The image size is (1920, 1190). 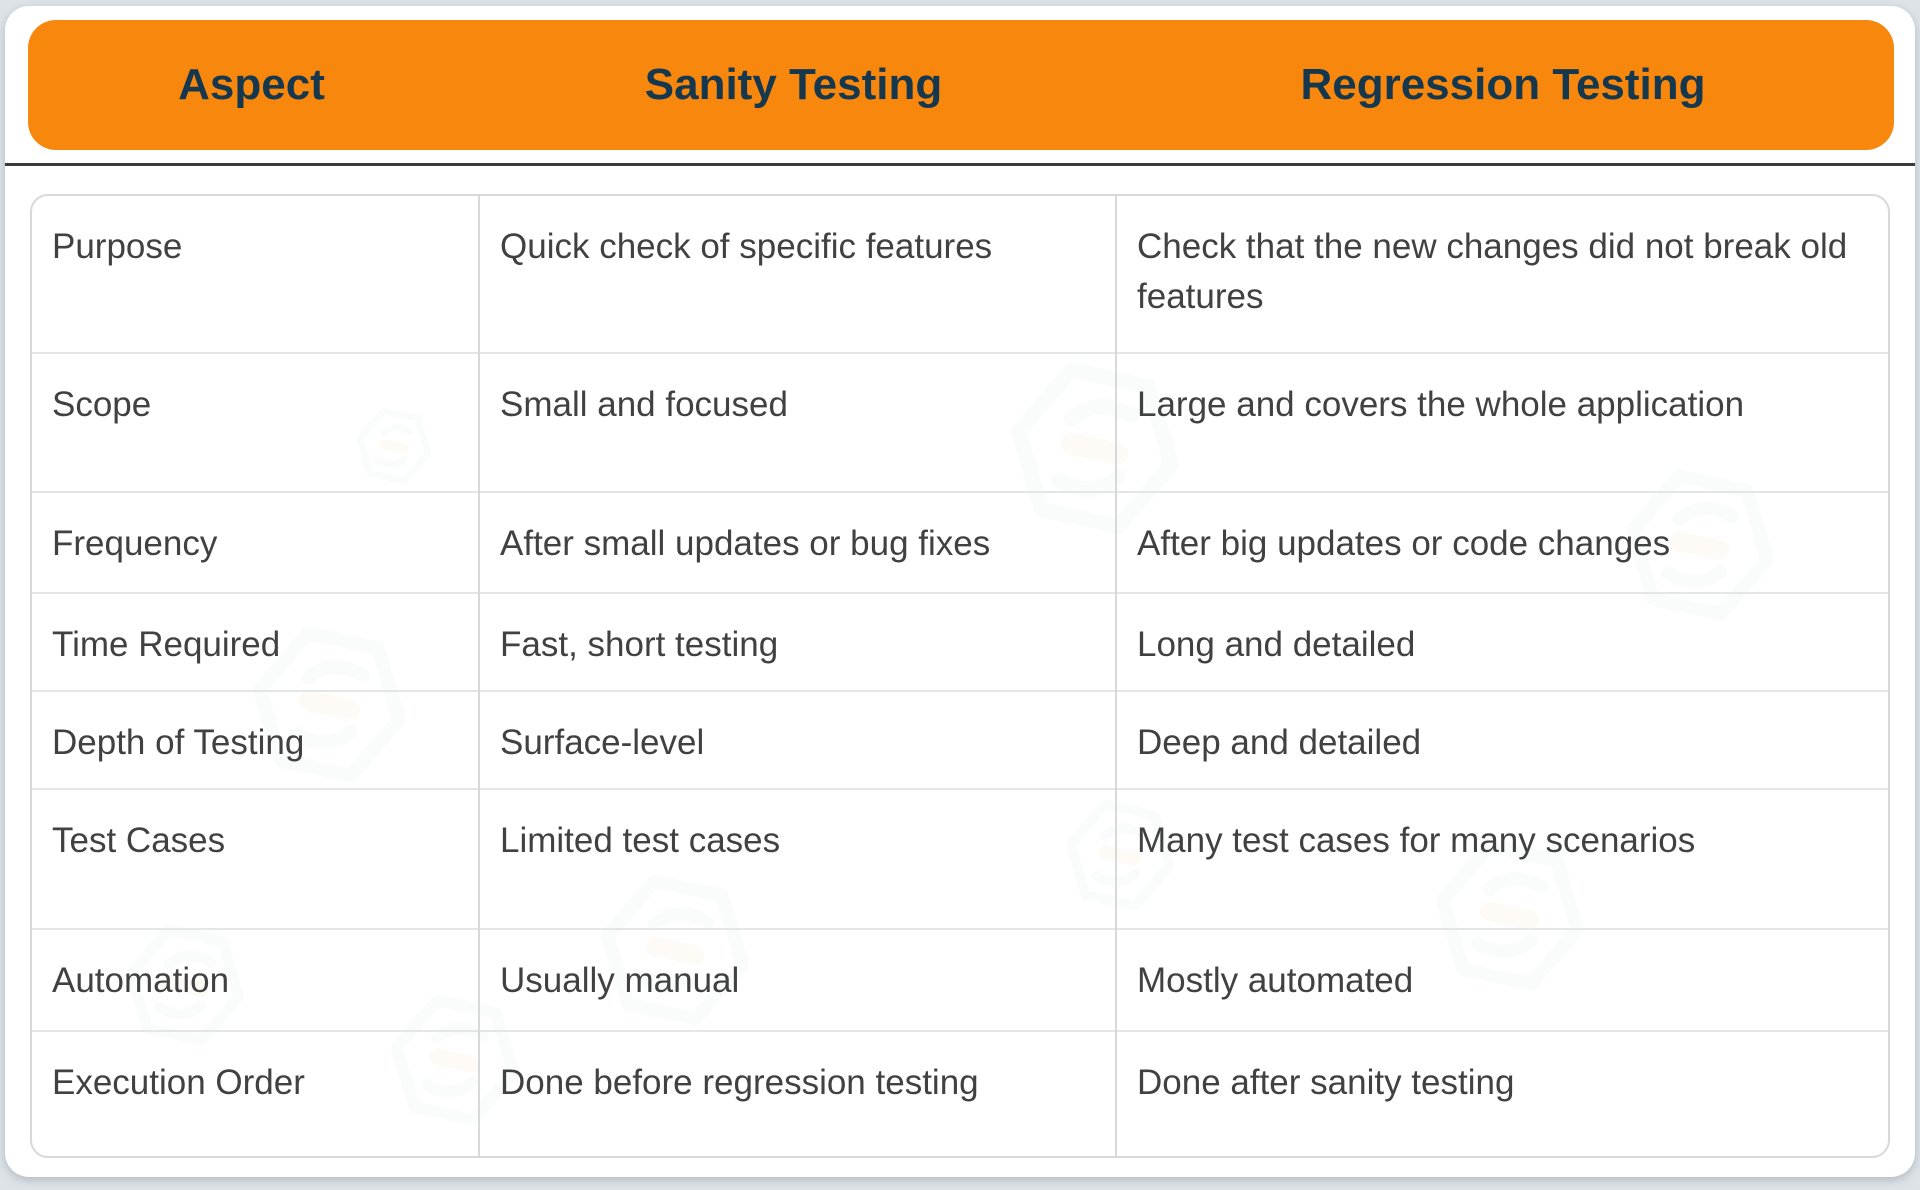 I want to click on cell-sanity: Usually manual, so click(x=797, y=979).